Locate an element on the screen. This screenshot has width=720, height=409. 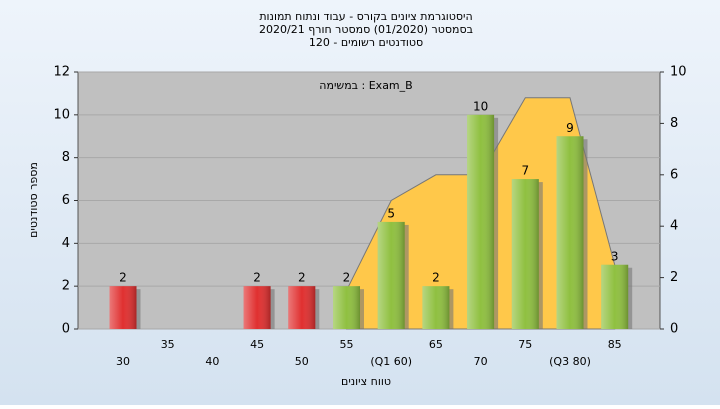
value-label: 5 is located at coordinates (391, 213).